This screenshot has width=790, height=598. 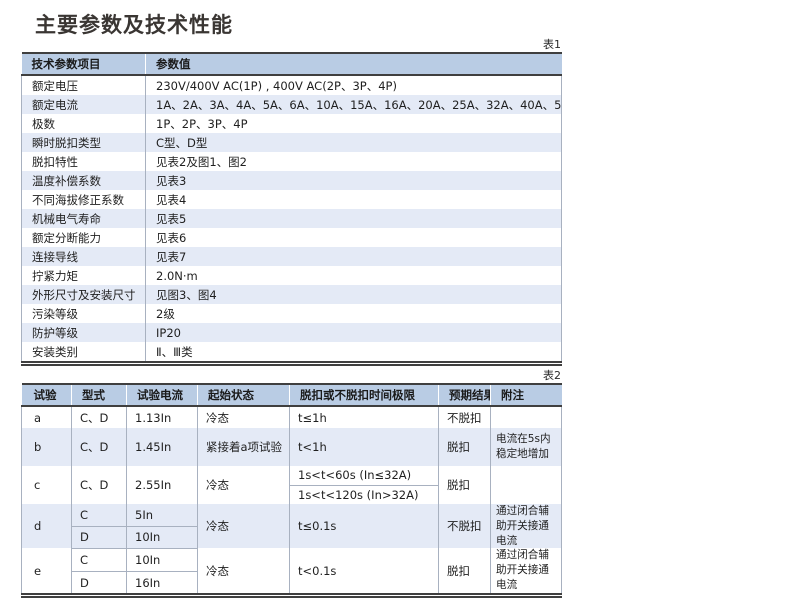 I want to click on time-limit-cell: t≤1h, so click(x=364, y=417).